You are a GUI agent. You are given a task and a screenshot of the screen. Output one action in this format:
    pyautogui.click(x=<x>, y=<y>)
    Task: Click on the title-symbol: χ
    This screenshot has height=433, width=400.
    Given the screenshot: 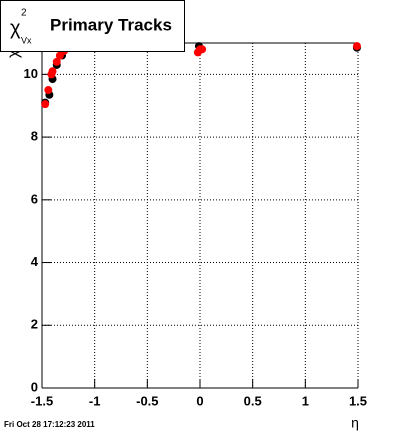 What is the action you would take?
    pyautogui.click(x=15, y=28)
    